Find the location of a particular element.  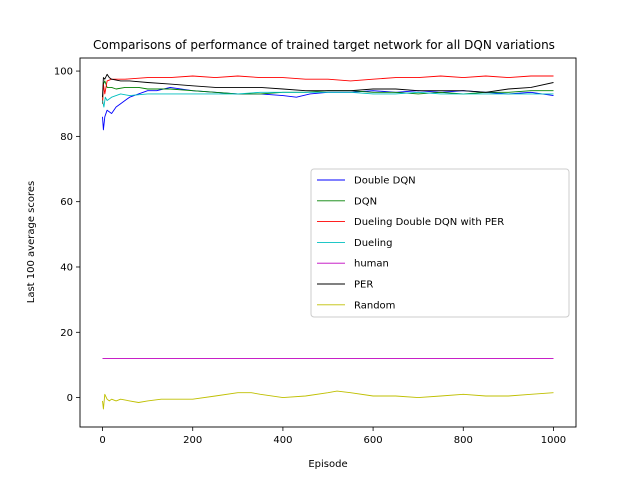

legend-label-2: Dueling Double DQN with PER is located at coordinates (429, 222).